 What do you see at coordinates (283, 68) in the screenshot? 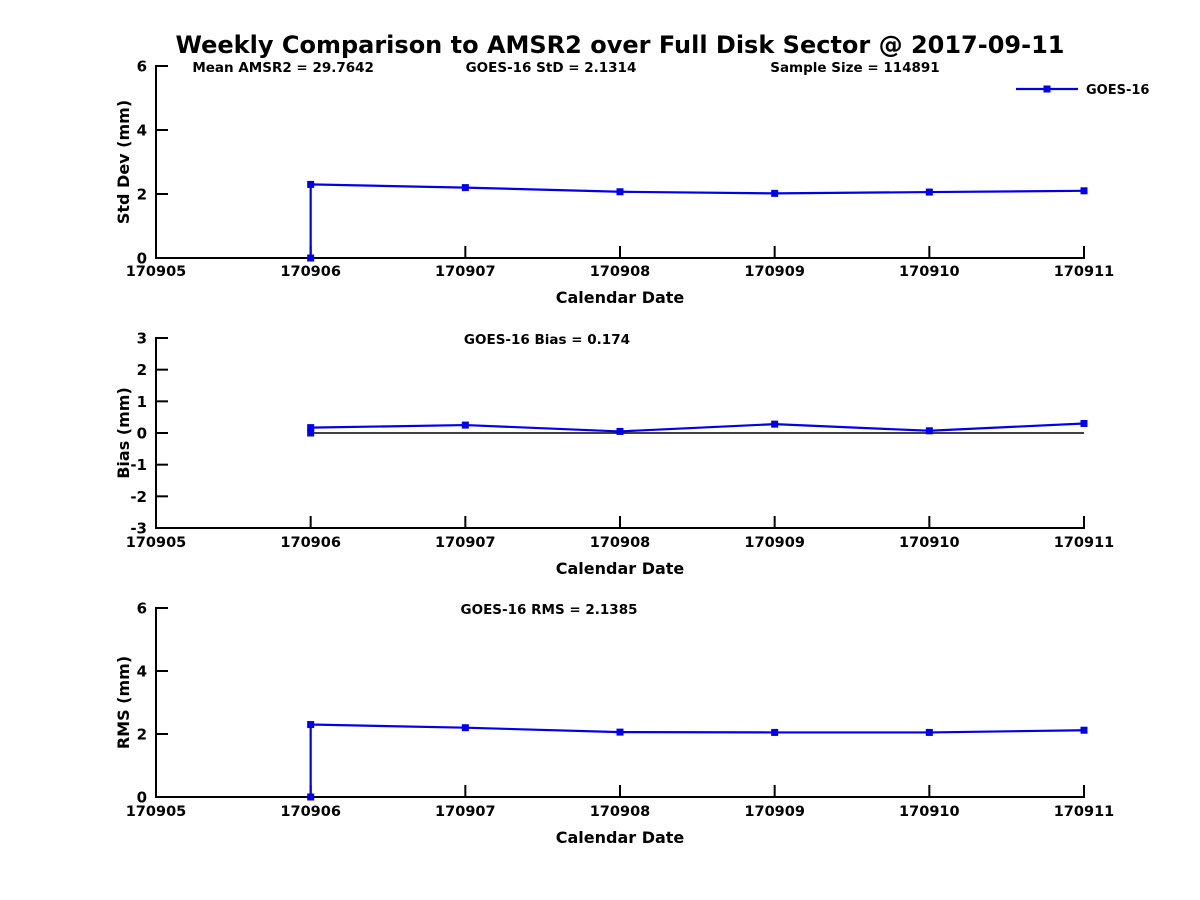
I see `stat-annotation: Mean AMSR2 = 29.7642` at bounding box center [283, 68].